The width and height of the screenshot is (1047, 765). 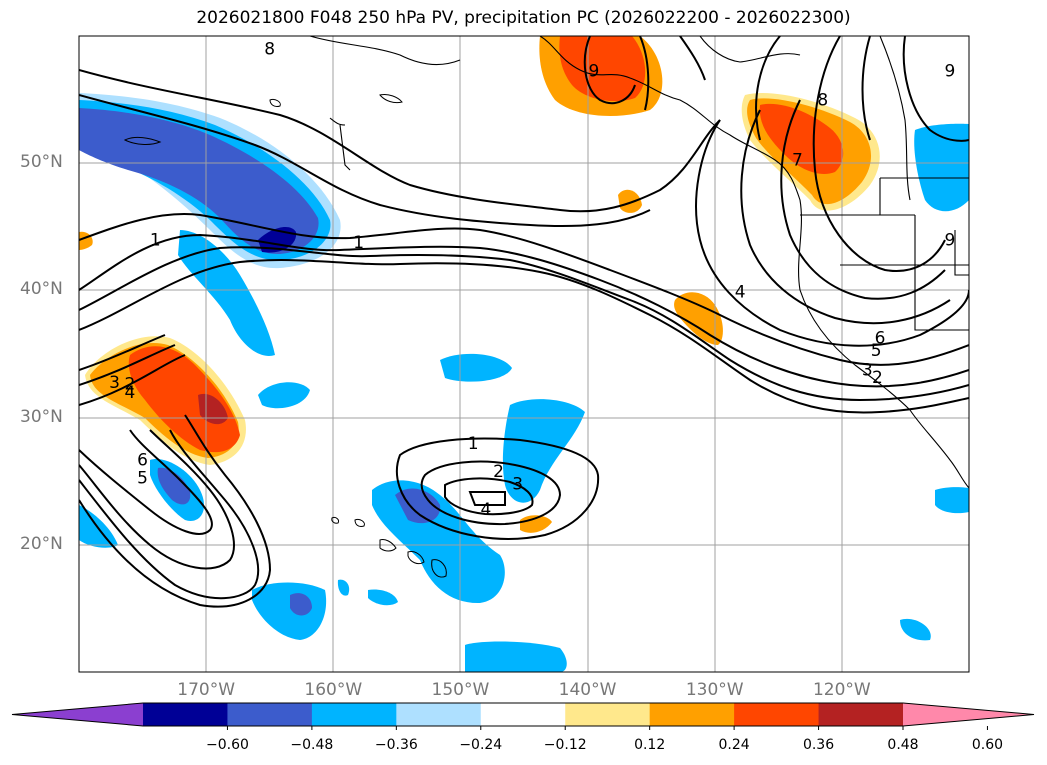 What do you see at coordinates (587, 690) in the screenshot?
I see `lon-tick-label: 140°W` at bounding box center [587, 690].